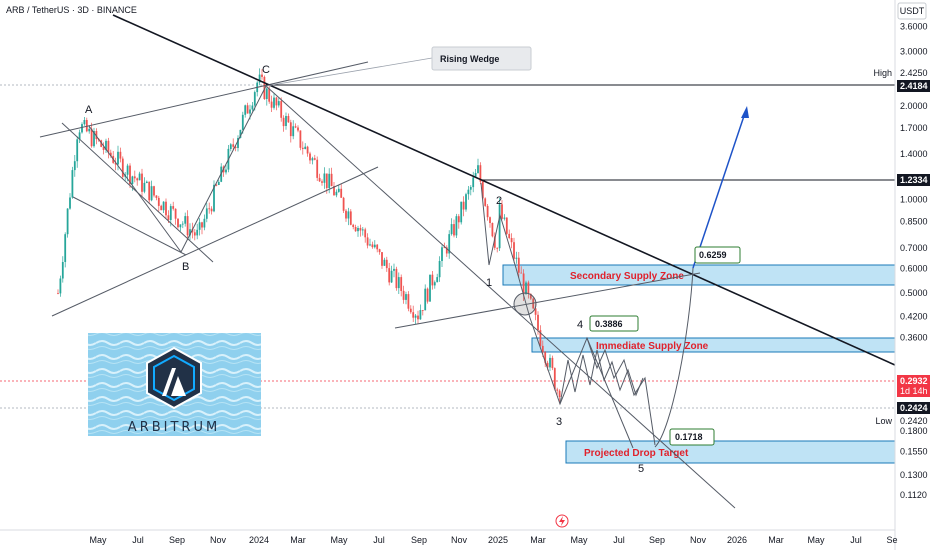  Describe the element at coordinates (562, 521) in the screenshot. I see `lightning-icon` at that location.